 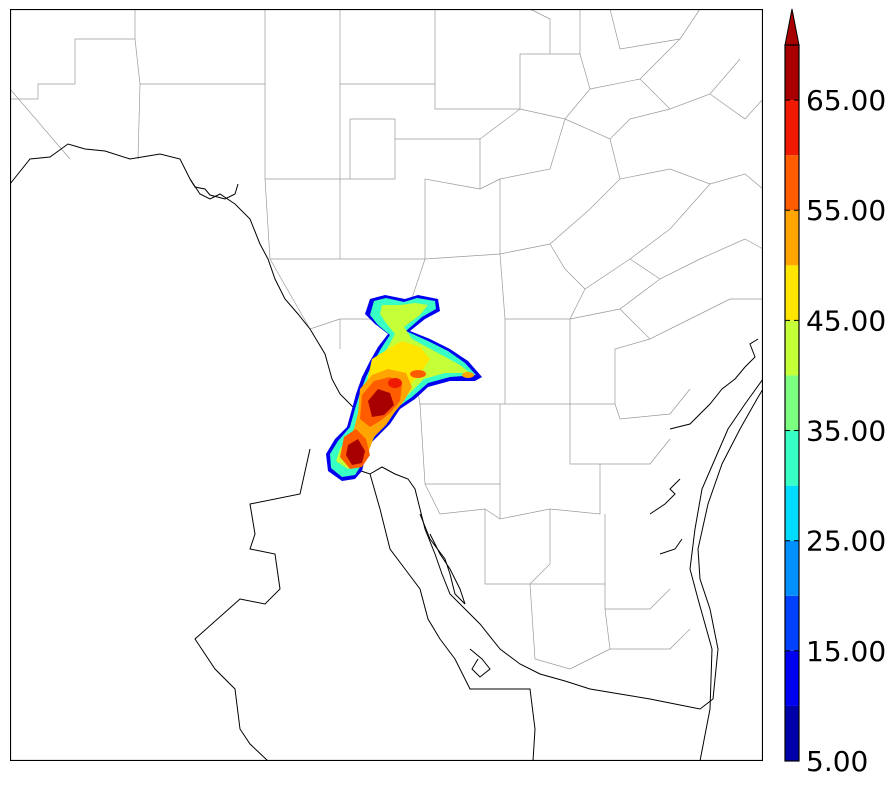 What do you see at coordinates (381, 403) in the screenshot?
I see `field-65dbz-north` at bounding box center [381, 403].